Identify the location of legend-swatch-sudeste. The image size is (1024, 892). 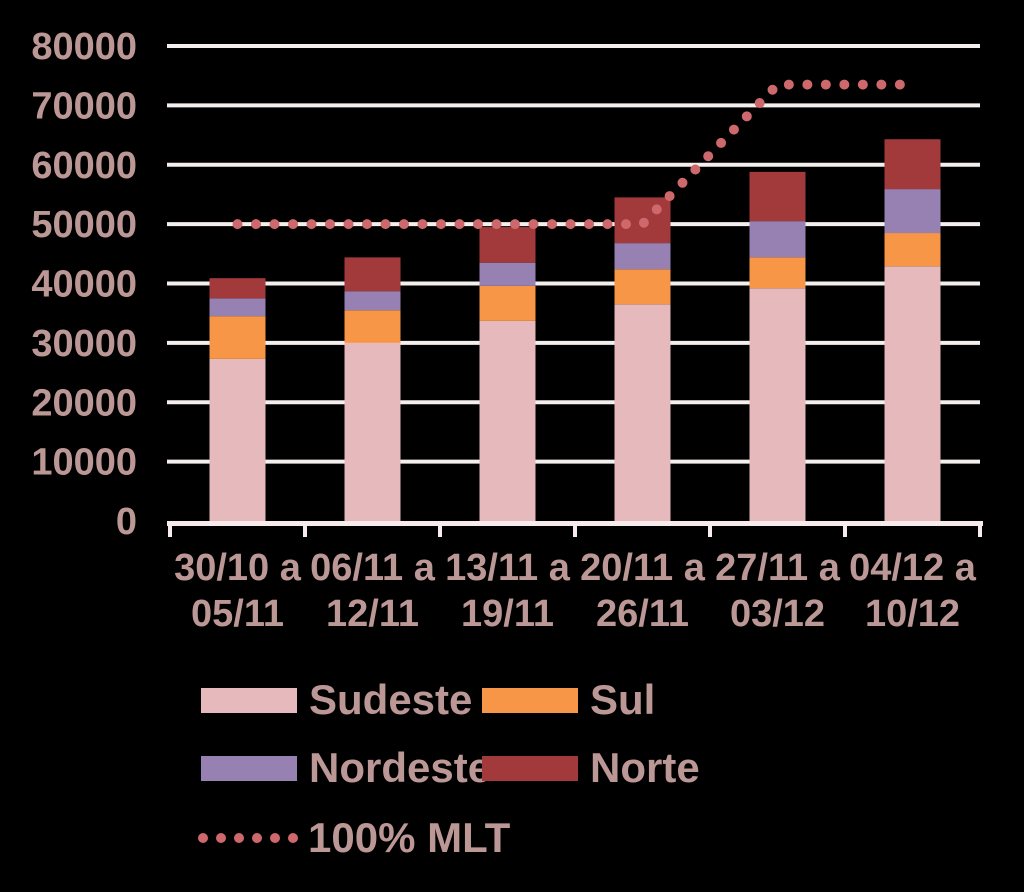
(249, 700).